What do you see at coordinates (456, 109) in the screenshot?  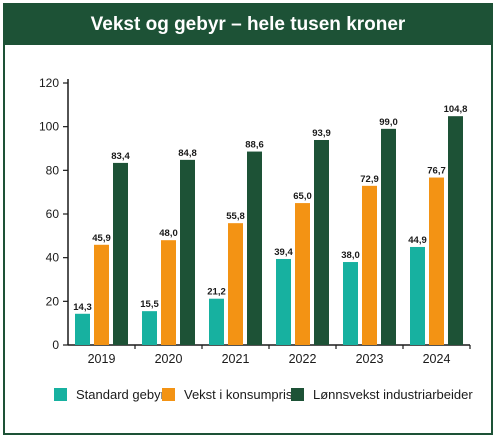 I see `data-label: 104,8` at bounding box center [456, 109].